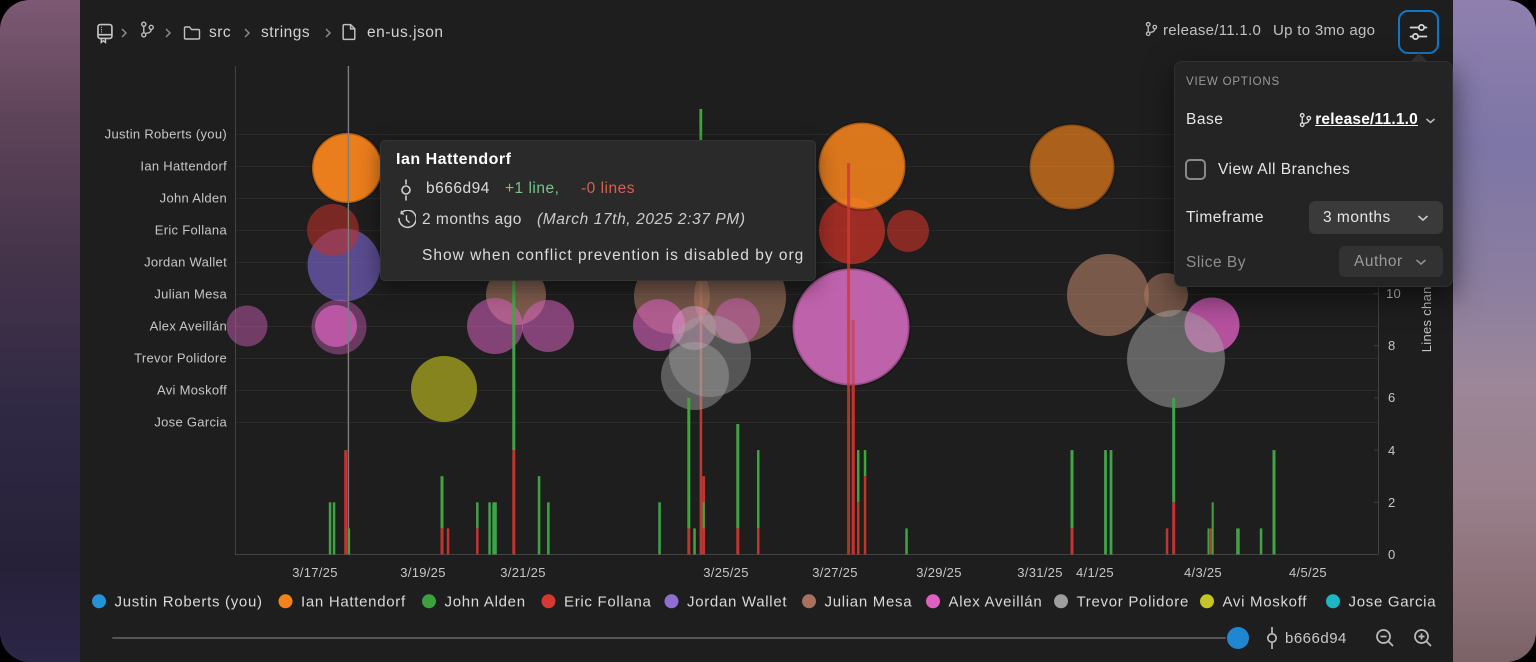 The image size is (1536, 662). Describe the element at coordinates (1203, 572) in the screenshot. I see `svg-text: 4/3/25` at that location.